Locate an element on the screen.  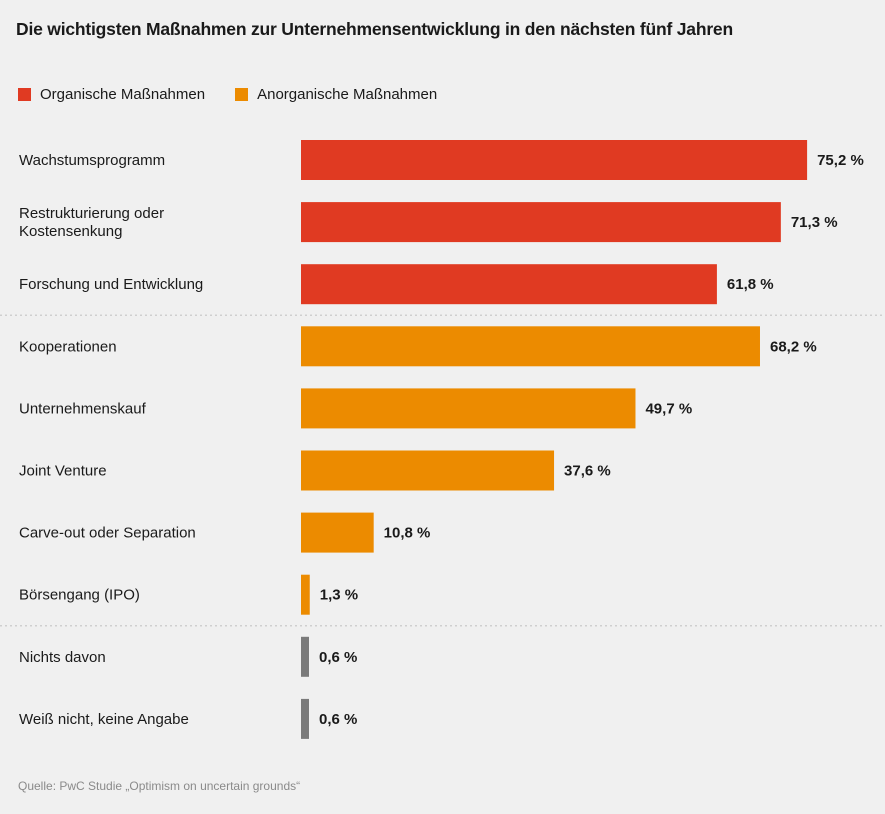
category-label: Restrukturierung oder Kostensenkung is located at coordinates (91, 222).